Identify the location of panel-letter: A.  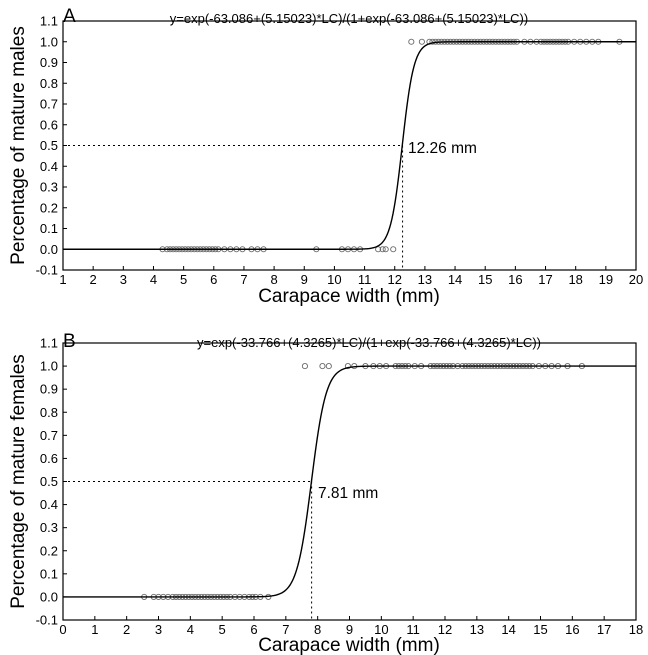
(69, 16).